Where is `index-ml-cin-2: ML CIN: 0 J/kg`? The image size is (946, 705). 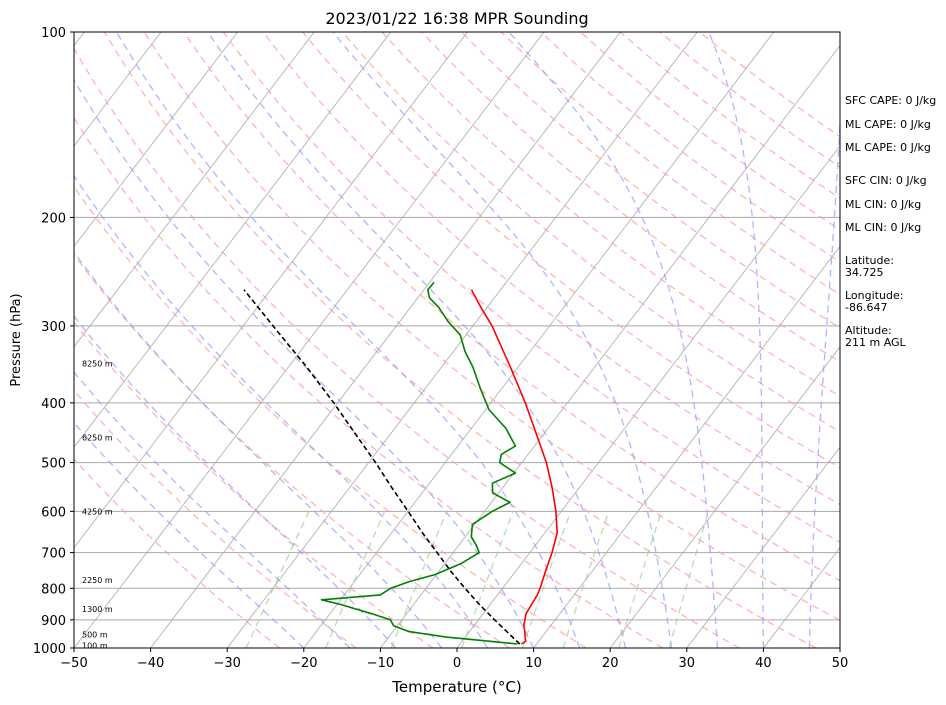 index-ml-cin-2: ML CIN: 0 J/kg is located at coordinates (883, 227).